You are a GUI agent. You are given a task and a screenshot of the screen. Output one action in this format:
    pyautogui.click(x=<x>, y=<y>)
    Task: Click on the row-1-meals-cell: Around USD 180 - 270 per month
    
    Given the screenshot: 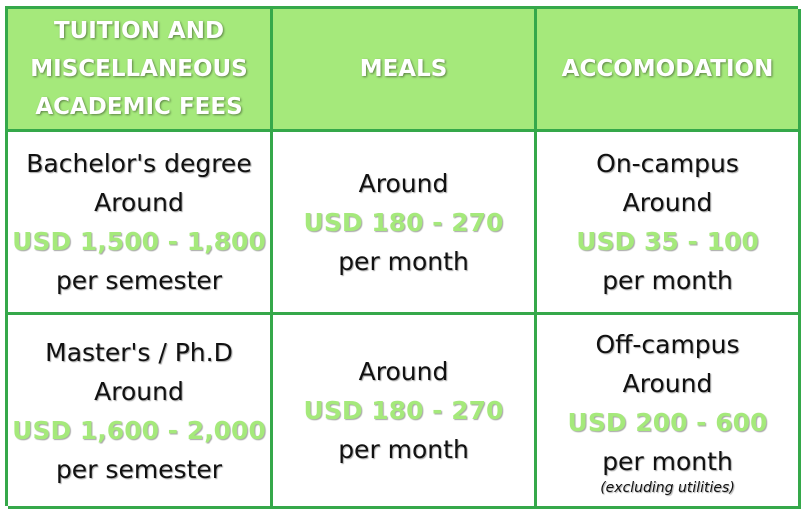 What is the action you would take?
    pyautogui.click(x=405, y=223)
    